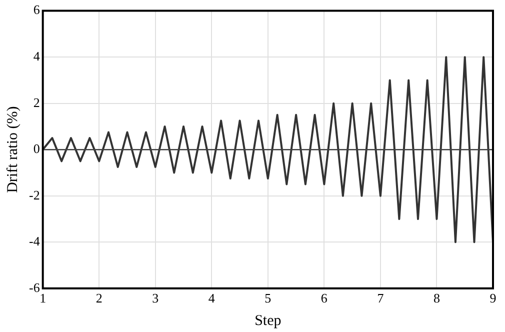 The height and width of the screenshot is (332, 505). Describe the element at coordinates (34, 194) in the screenshot. I see `y-tick-label: -2` at that location.